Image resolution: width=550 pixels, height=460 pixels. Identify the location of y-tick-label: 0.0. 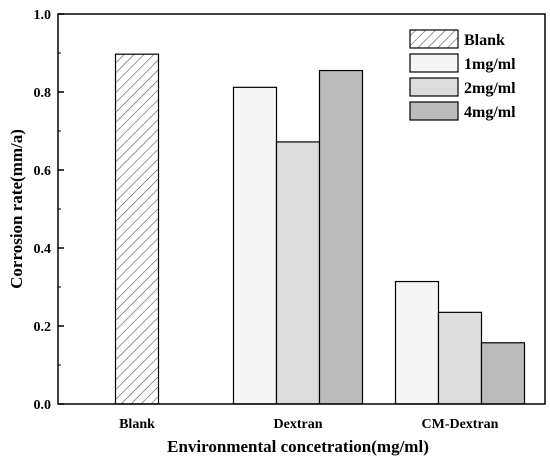
(43, 405).